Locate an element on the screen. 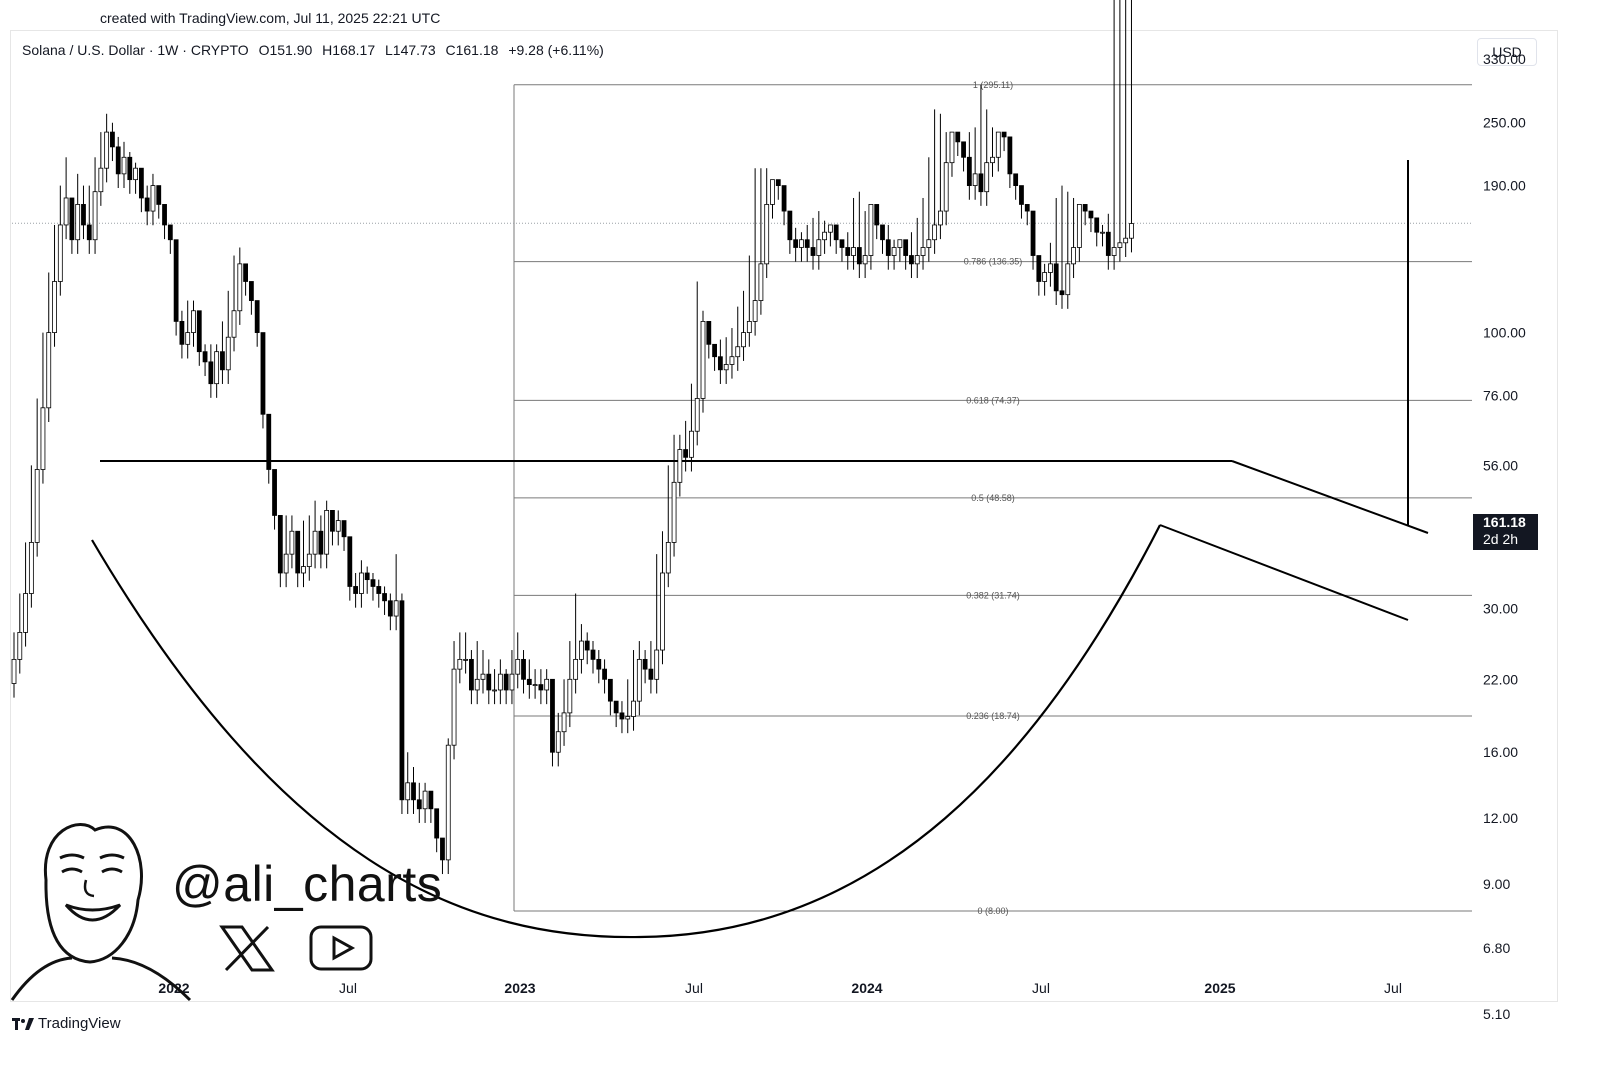 The height and width of the screenshot is (1065, 1600). wedge-lower-line is located at coordinates (1284, 572).